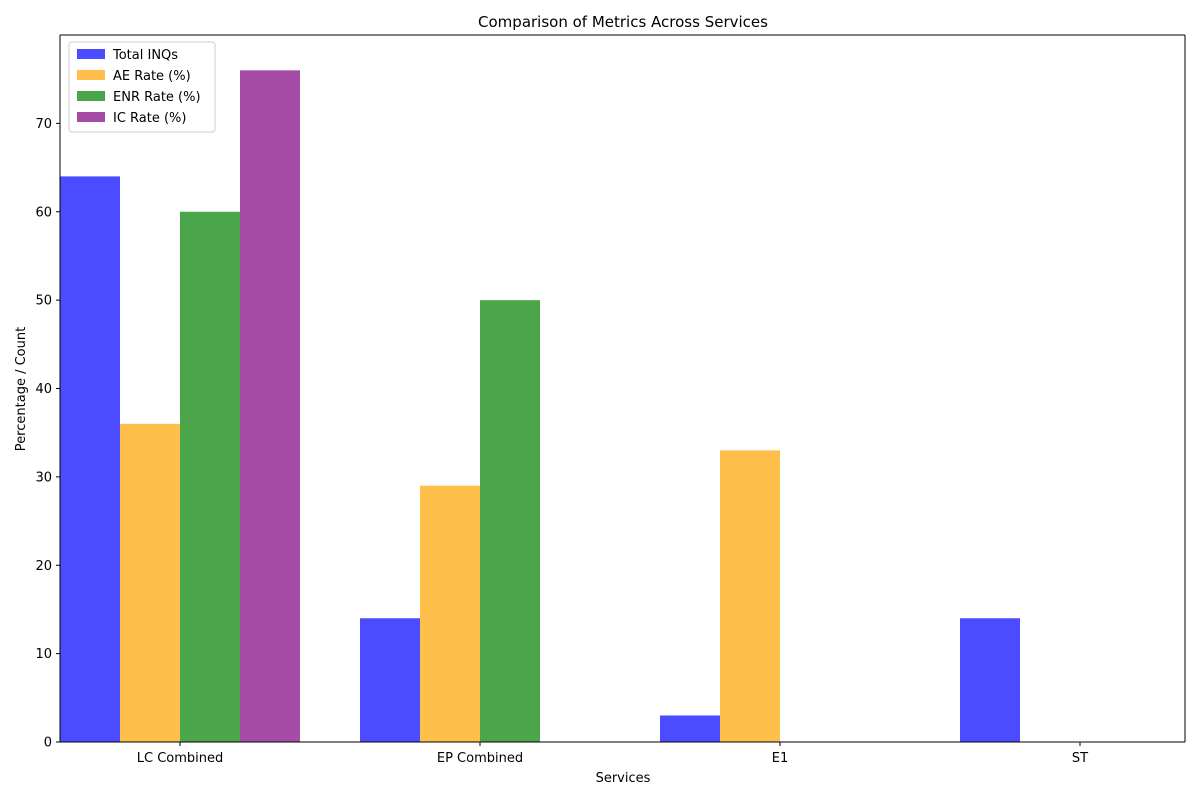  I want to click on x-tick-label-st: ST, so click(1080, 758).